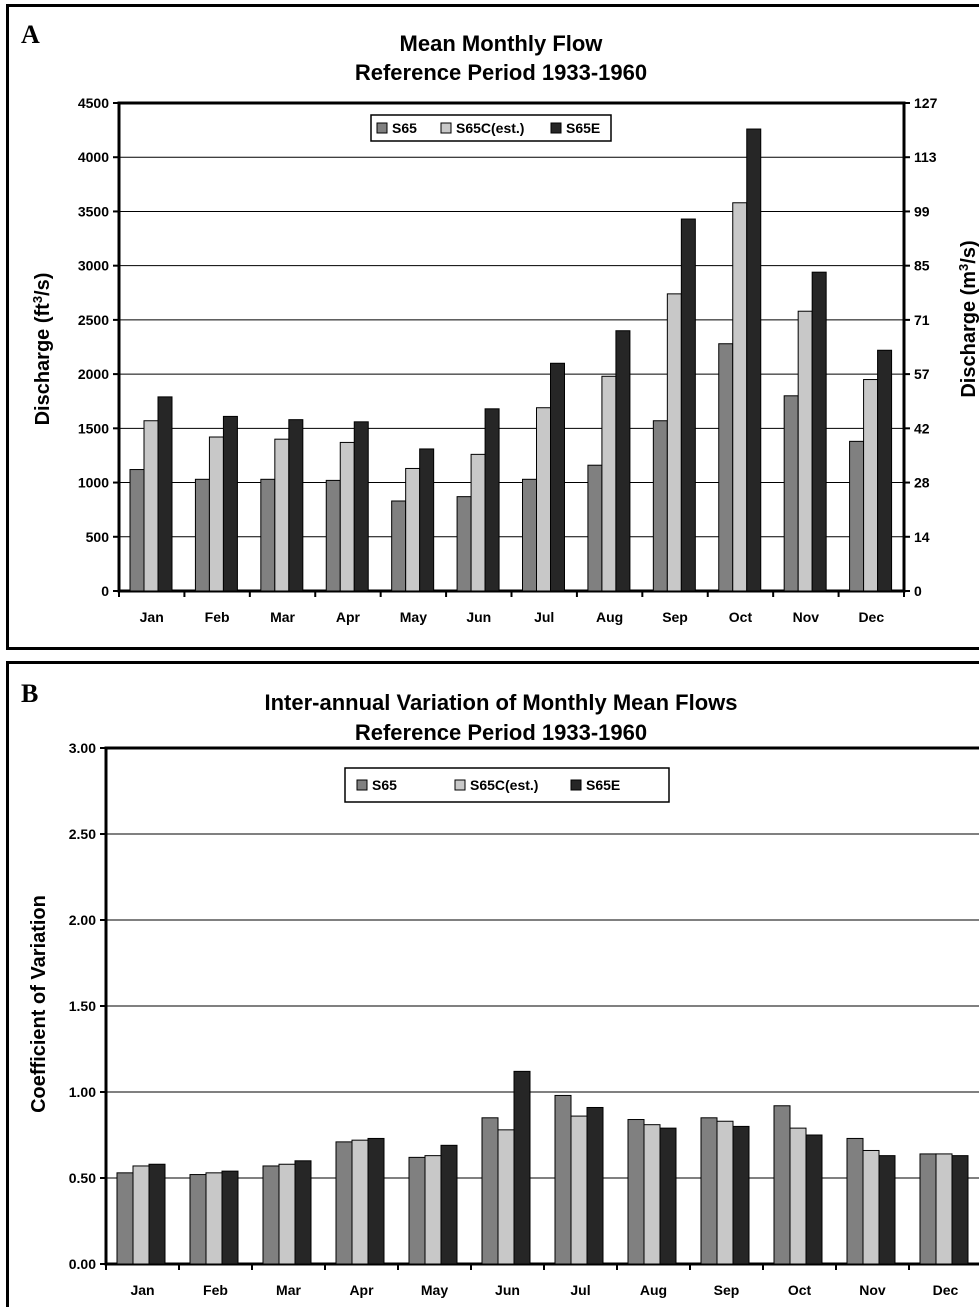  What do you see at coordinates (93, 103) in the screenshot?
I see `y-tick-label: 4500` at bounding box center [93, 103].